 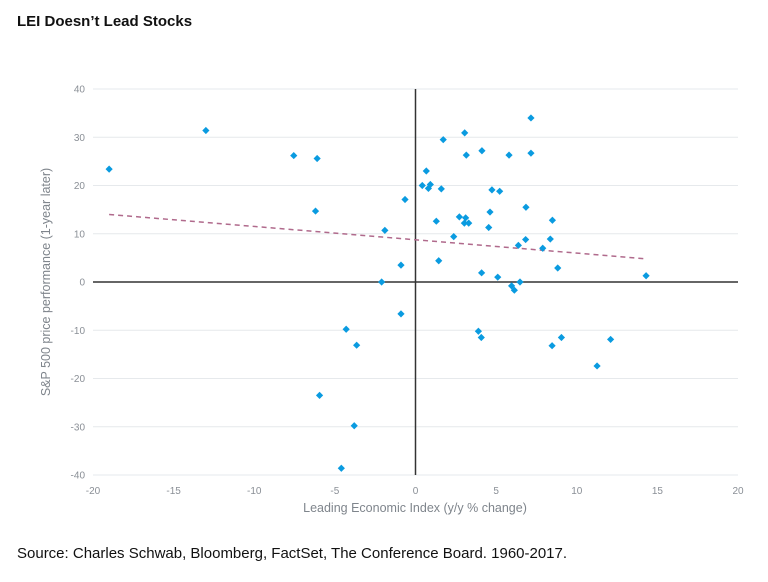 What do you see at coordinates (173, 491) in the screenshot?
I see `x-tick-label: -15` at bounding box center [173, 491].